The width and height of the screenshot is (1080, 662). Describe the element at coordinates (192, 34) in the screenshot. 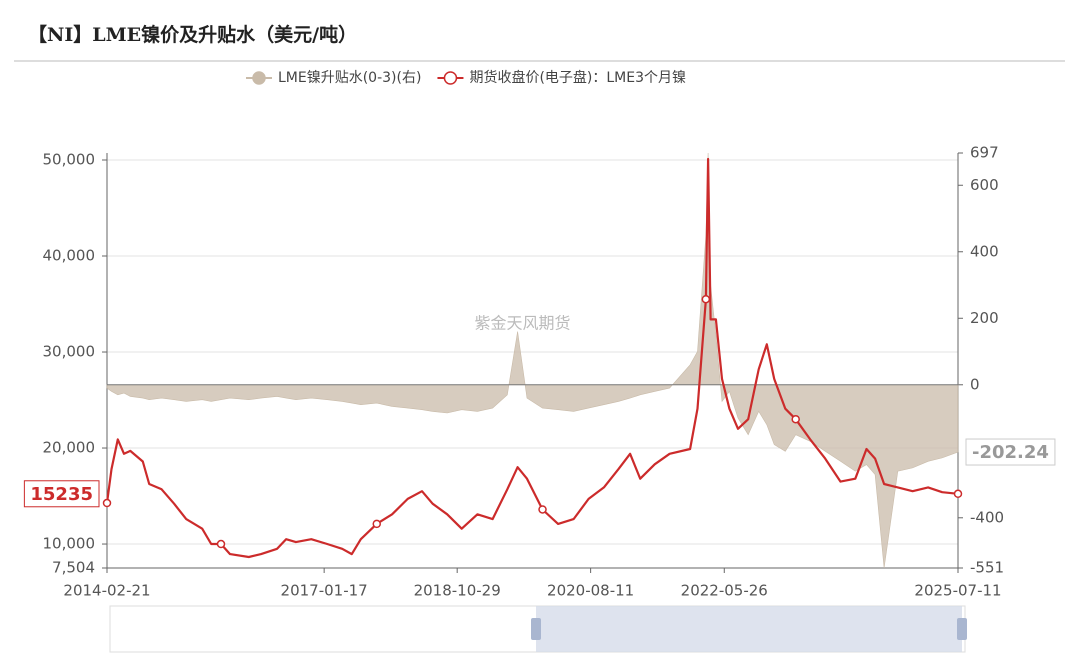

I see `chart-title: 【NI】LME镍价及升贴水（美元/吨）` at that location.